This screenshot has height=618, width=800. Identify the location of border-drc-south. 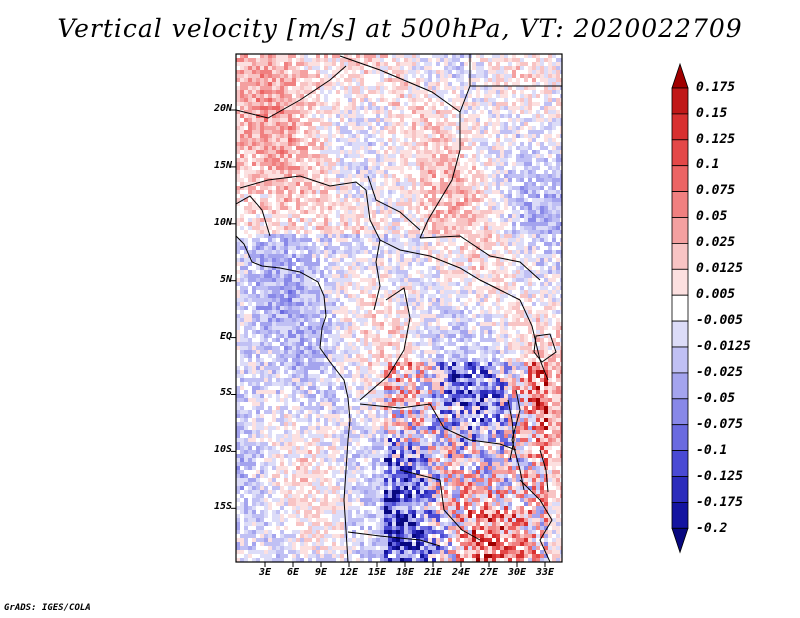
(438, 427).